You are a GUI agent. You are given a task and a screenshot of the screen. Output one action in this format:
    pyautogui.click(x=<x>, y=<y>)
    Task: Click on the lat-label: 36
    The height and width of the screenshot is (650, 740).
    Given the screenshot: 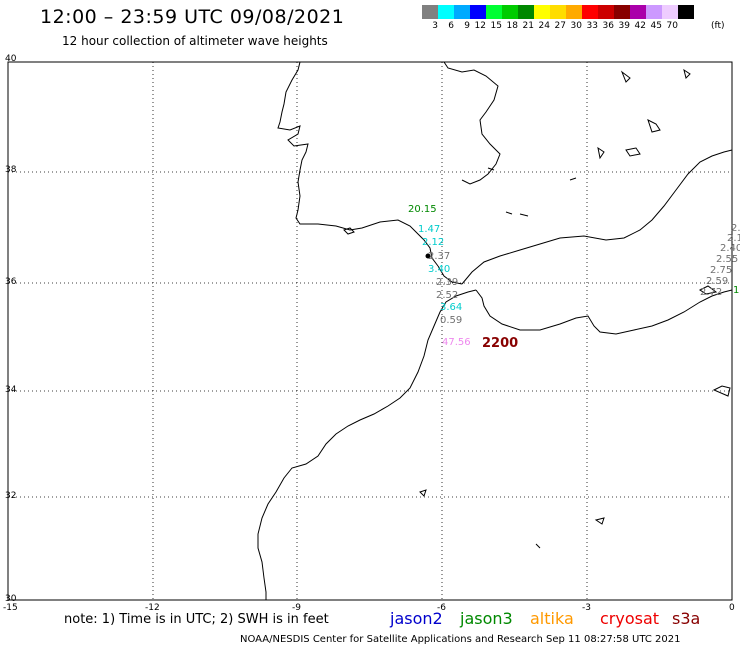 What is the action you would take?
    pyautogui.click(x=11, y=282)
    